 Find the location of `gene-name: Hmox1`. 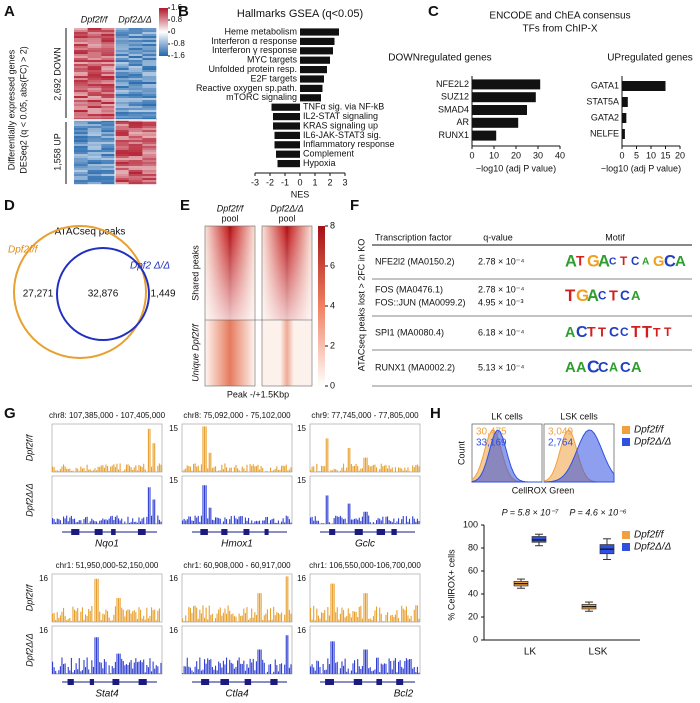

gene-name: Hmox1 is located at coordinates (237, 544).